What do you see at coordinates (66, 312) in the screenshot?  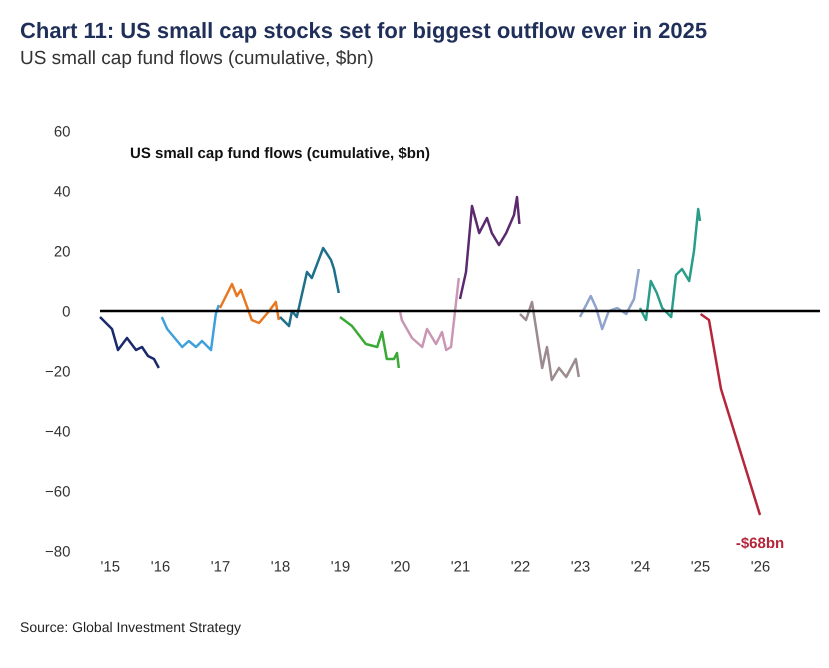 I see `y-tick-label: 0` at bounding box center [66, 312].